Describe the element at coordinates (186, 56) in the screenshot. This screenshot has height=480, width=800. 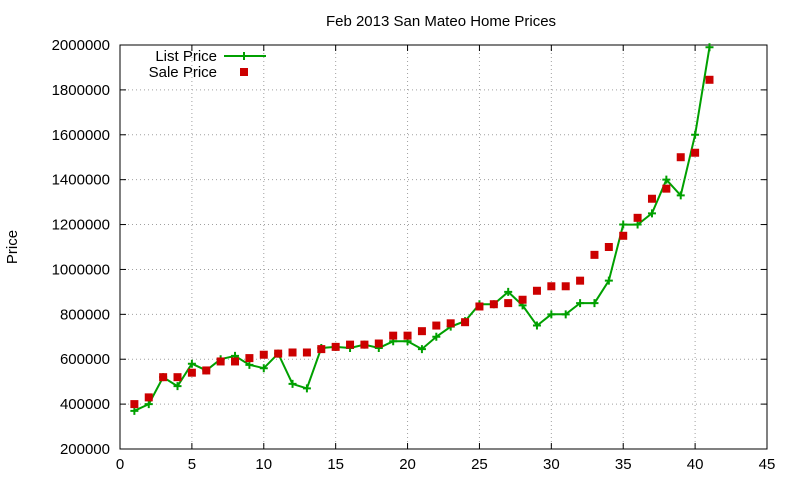
I see `legend-label-list-price: List Price` at that location.